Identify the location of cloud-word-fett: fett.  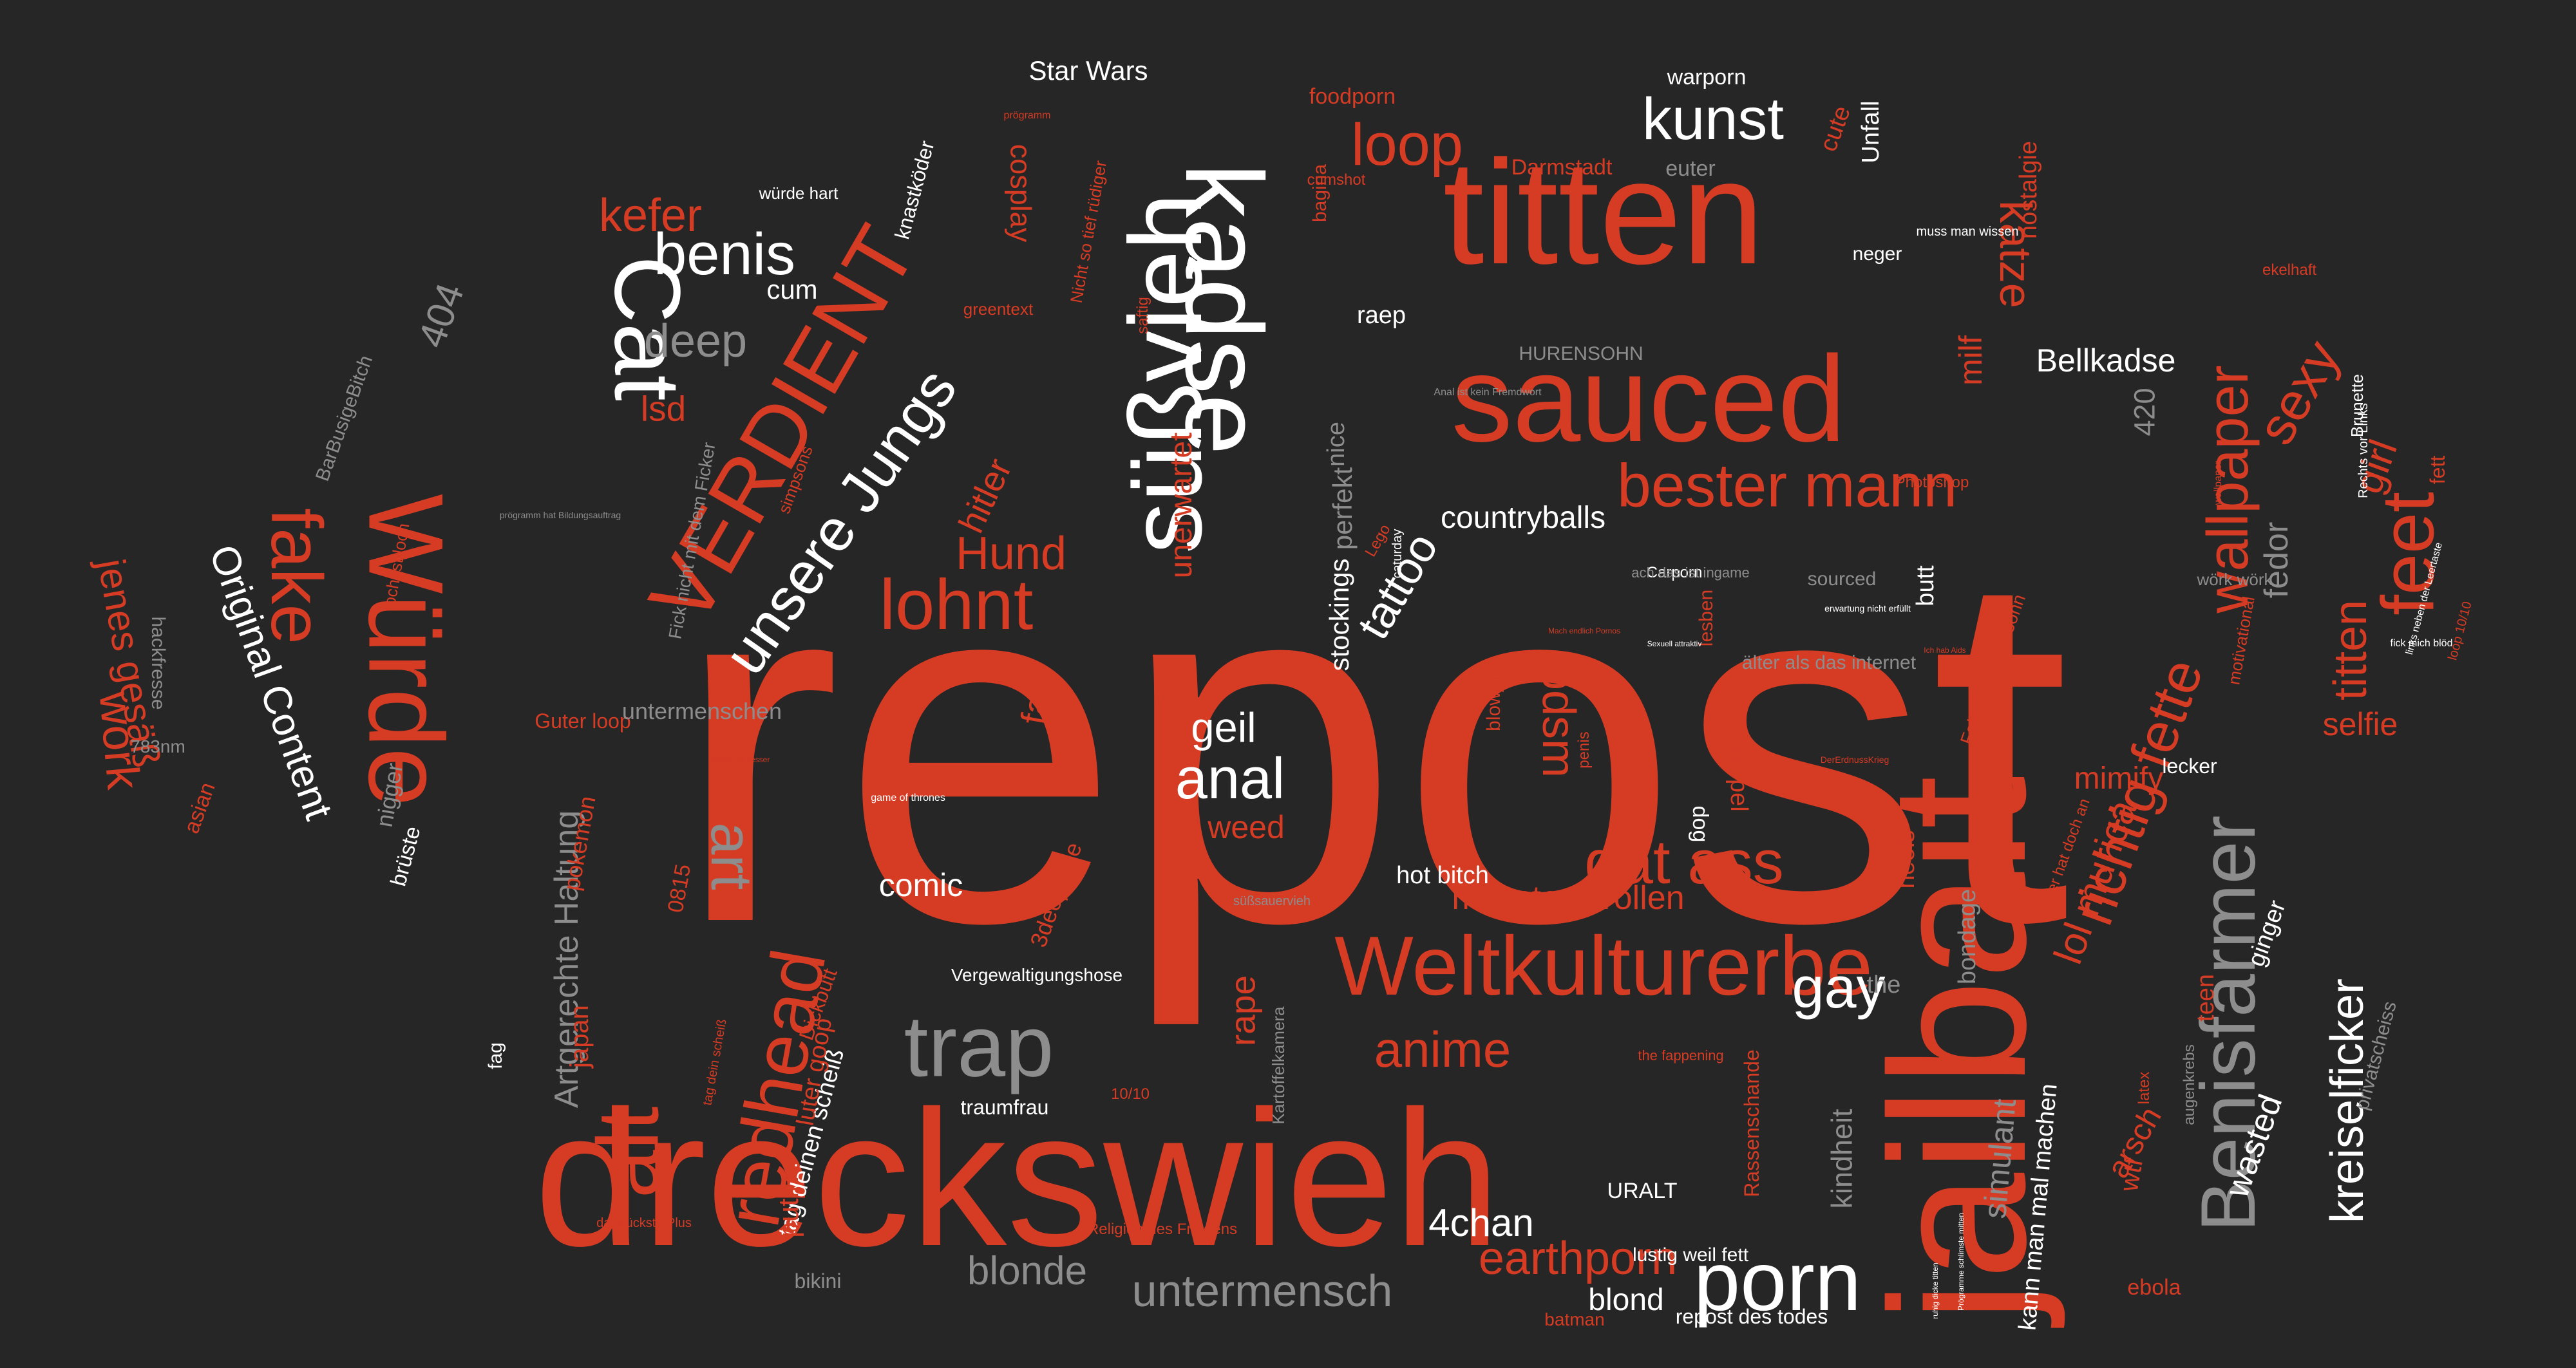
(2437, 470).